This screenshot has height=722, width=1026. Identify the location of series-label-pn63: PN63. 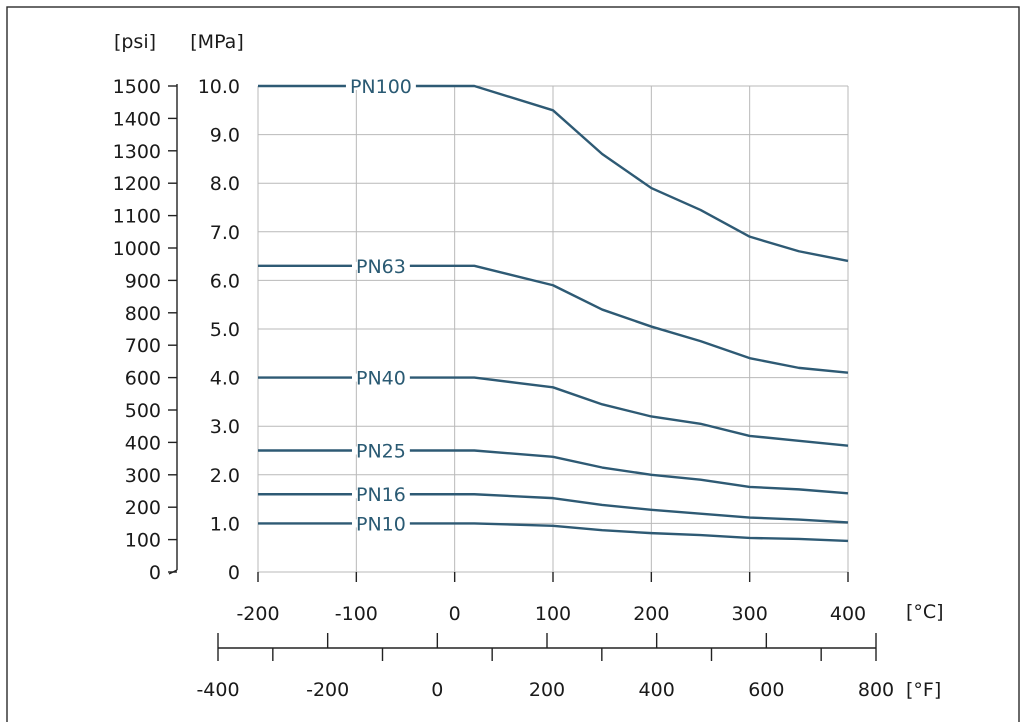
(381, 267).